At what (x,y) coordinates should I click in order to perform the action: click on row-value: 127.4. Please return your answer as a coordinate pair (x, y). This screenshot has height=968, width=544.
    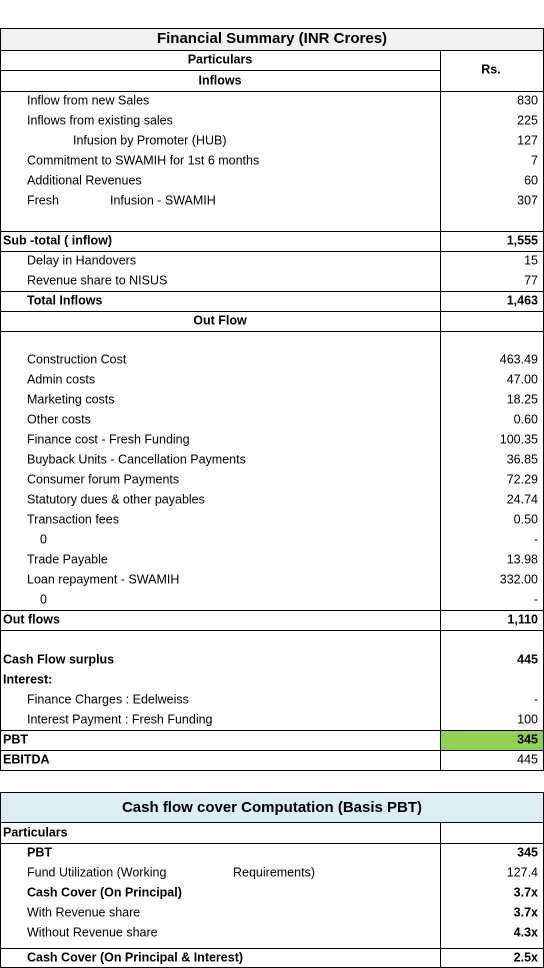
    Looking at the image, I should click on (522, 872).